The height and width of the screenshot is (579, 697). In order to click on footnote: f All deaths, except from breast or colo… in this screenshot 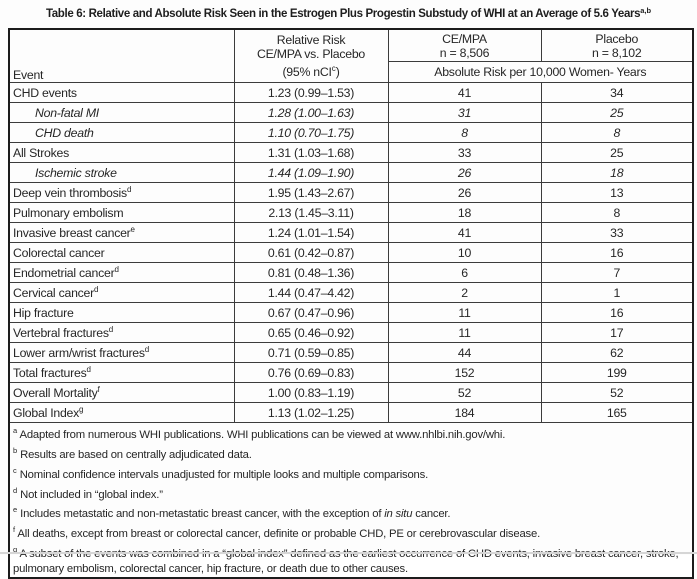, I will do `click(351, 532)`.